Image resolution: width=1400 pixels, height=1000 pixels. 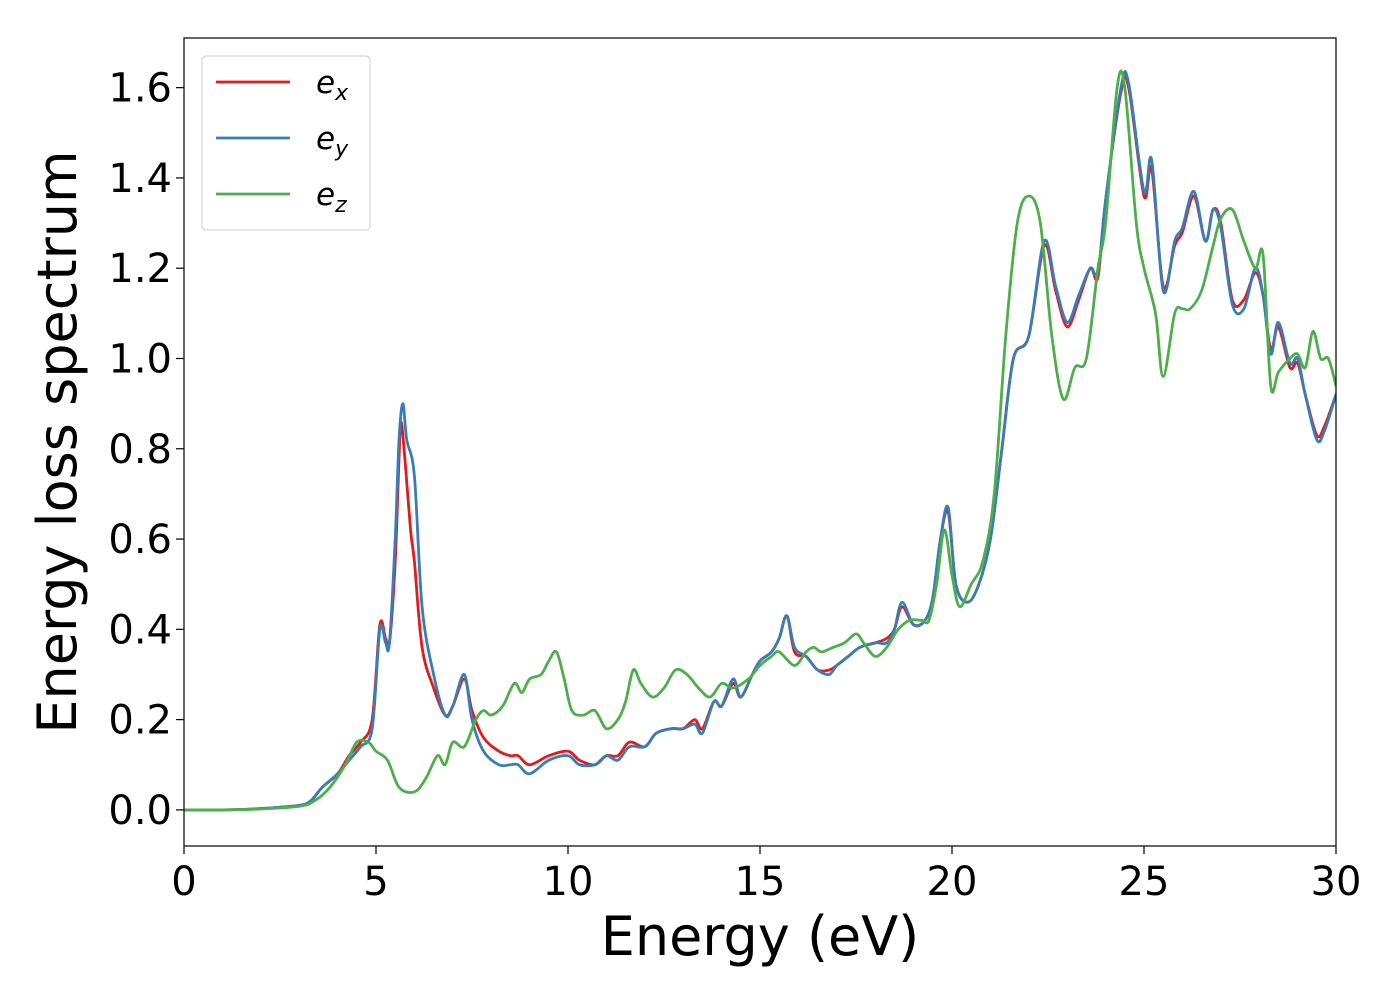 I want to click on x-tick-label: 15, so click(x=760, y=882).